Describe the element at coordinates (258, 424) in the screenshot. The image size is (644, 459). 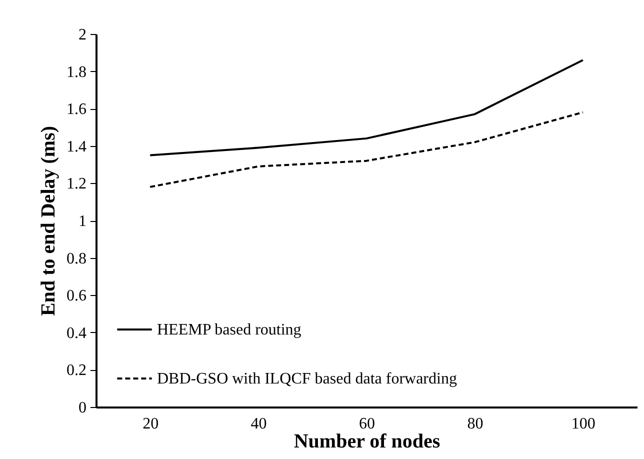
I see `x-tick-label: 40` at that location.